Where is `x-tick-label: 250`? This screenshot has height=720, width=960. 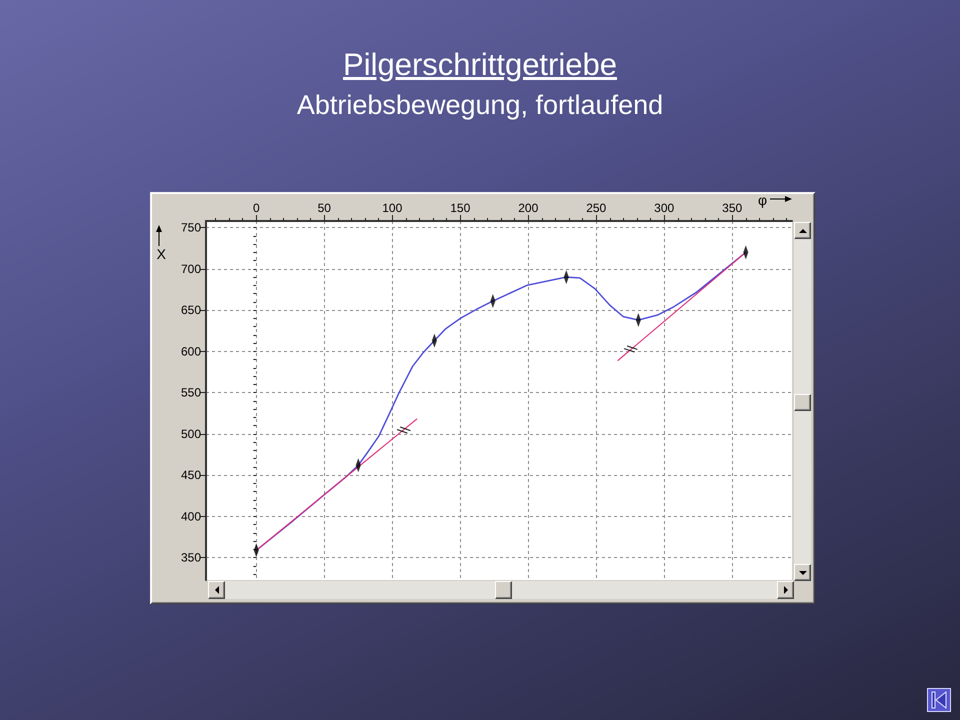
x-tick-label: 250 is located at coordinates (596, 208).